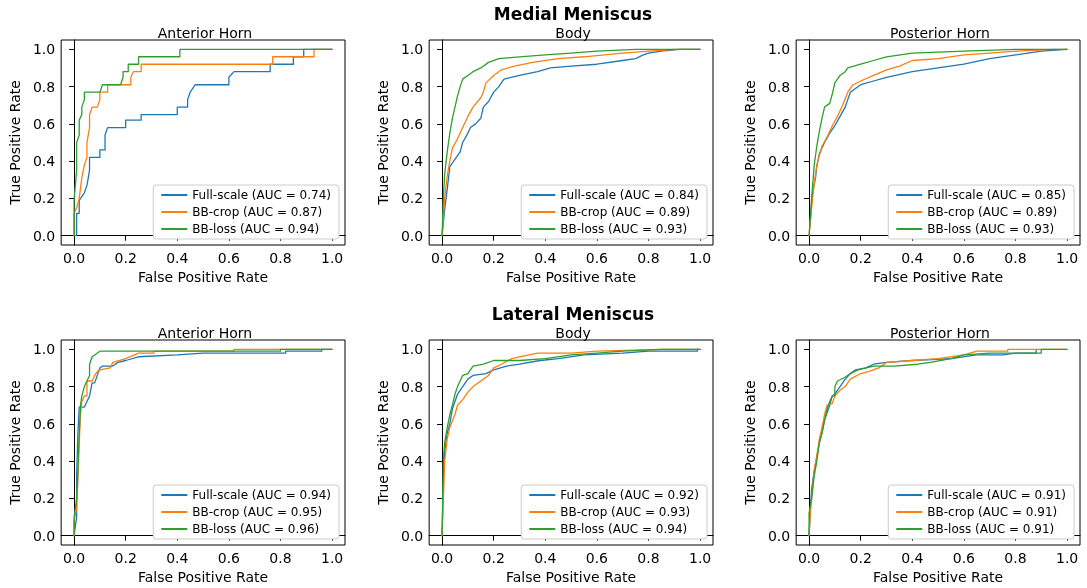  Describe the element at coordinates (572, 13) in the screenshot. I see `chart-title: Medial Meniscus` at that location.